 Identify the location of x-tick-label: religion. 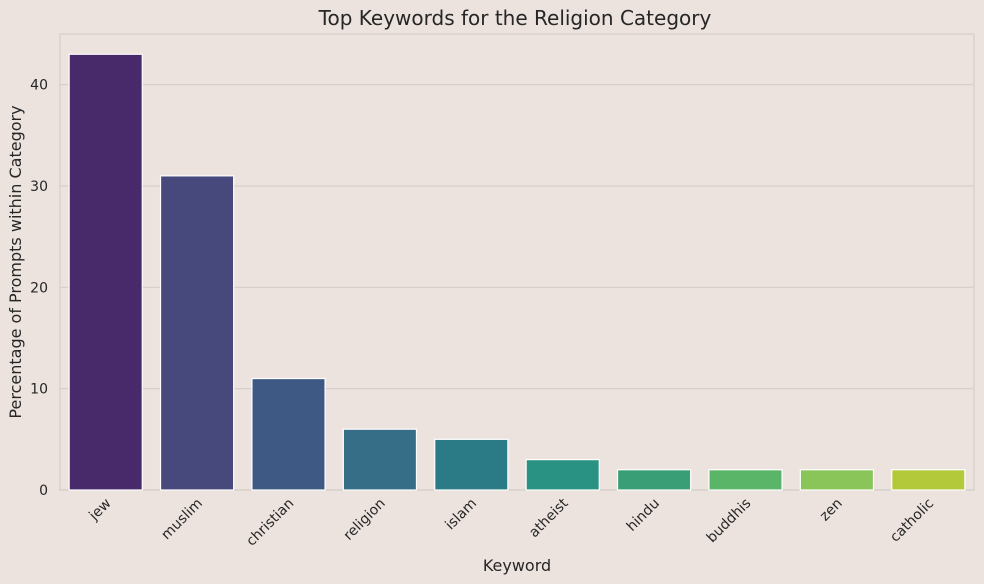
(365, 520).